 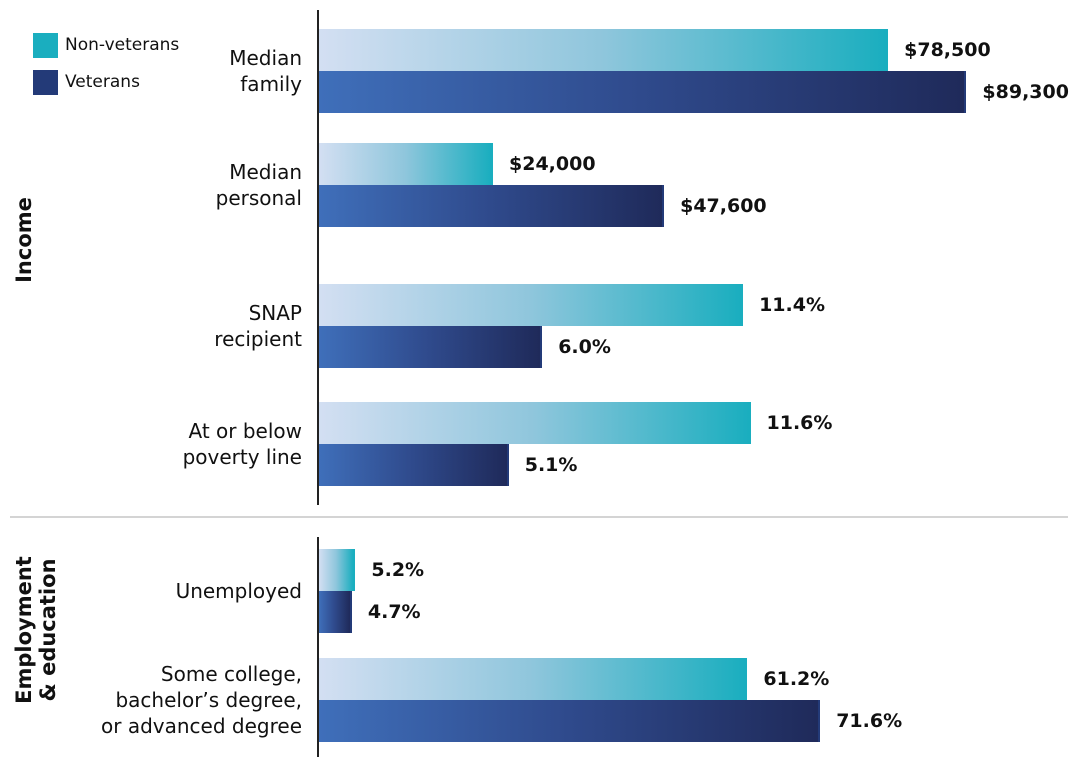 I want to click on category-label: Median family, so click(x=265, y=71).